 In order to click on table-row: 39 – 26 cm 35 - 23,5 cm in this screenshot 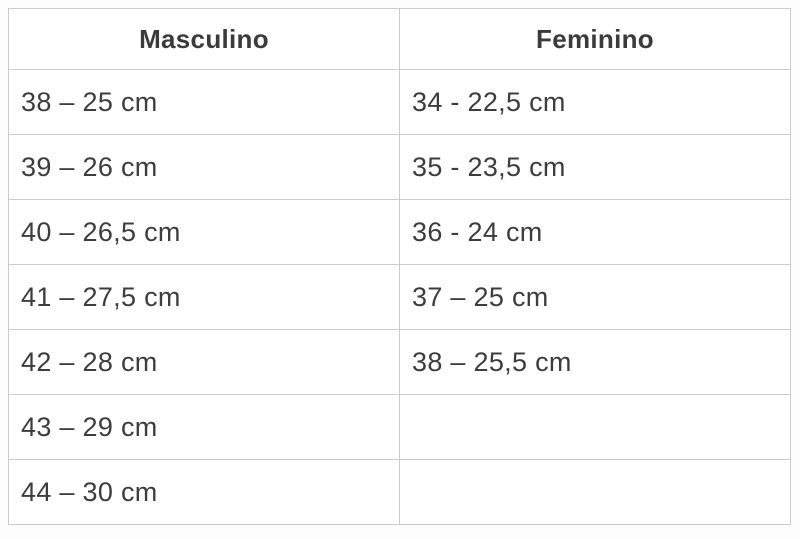, I will do `click(399, 167)`.